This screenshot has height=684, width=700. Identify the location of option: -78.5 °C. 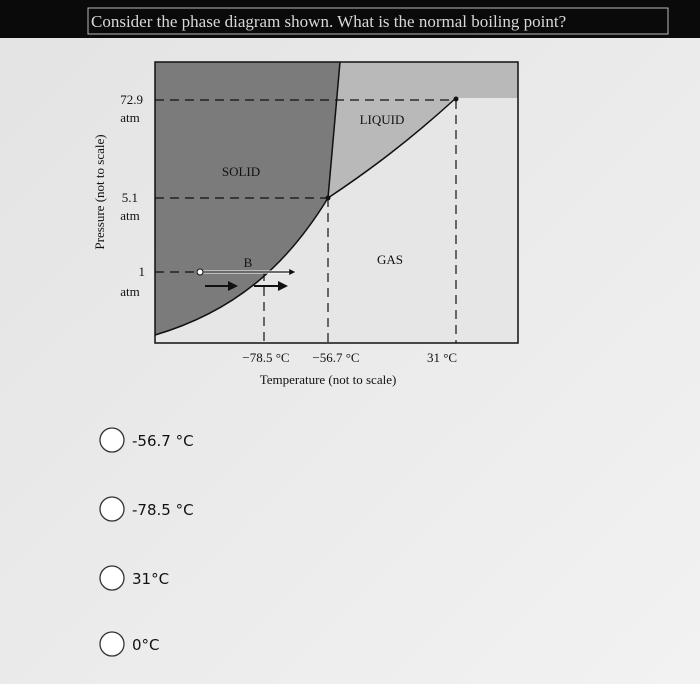
(146, 509).